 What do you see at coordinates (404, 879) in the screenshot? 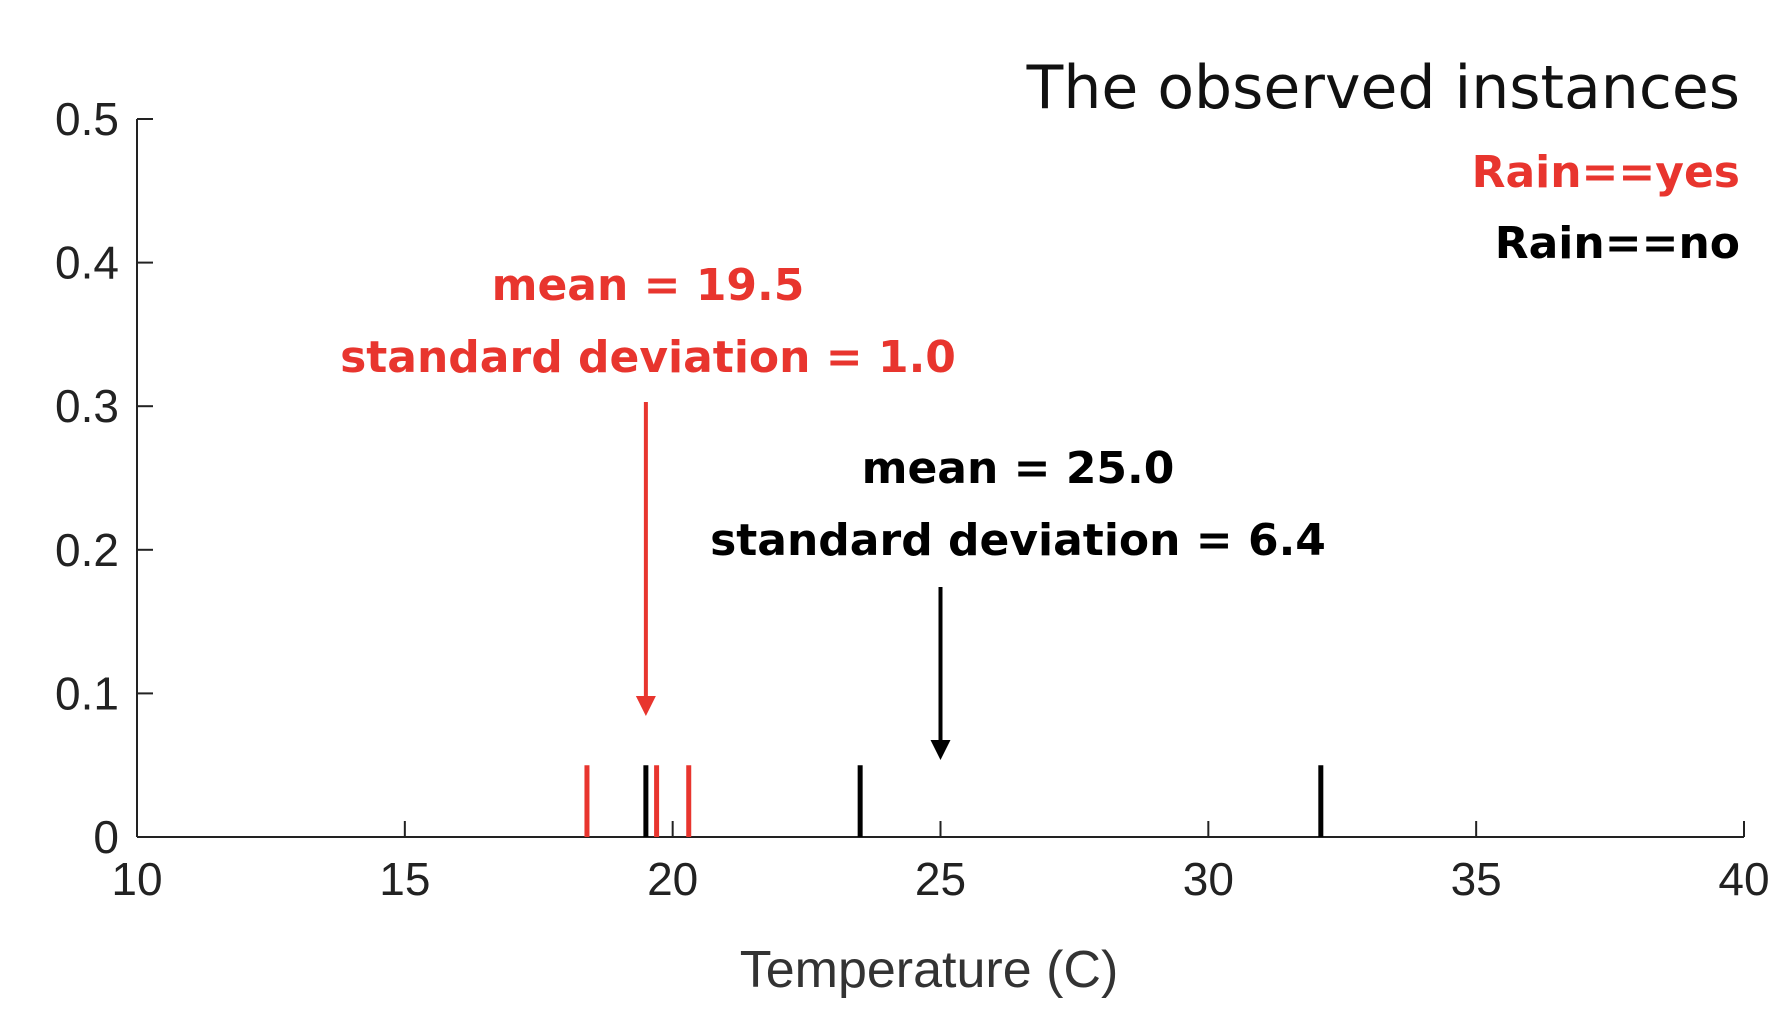
I see `x-tick-label: 15` at bounding box center [404, 879].